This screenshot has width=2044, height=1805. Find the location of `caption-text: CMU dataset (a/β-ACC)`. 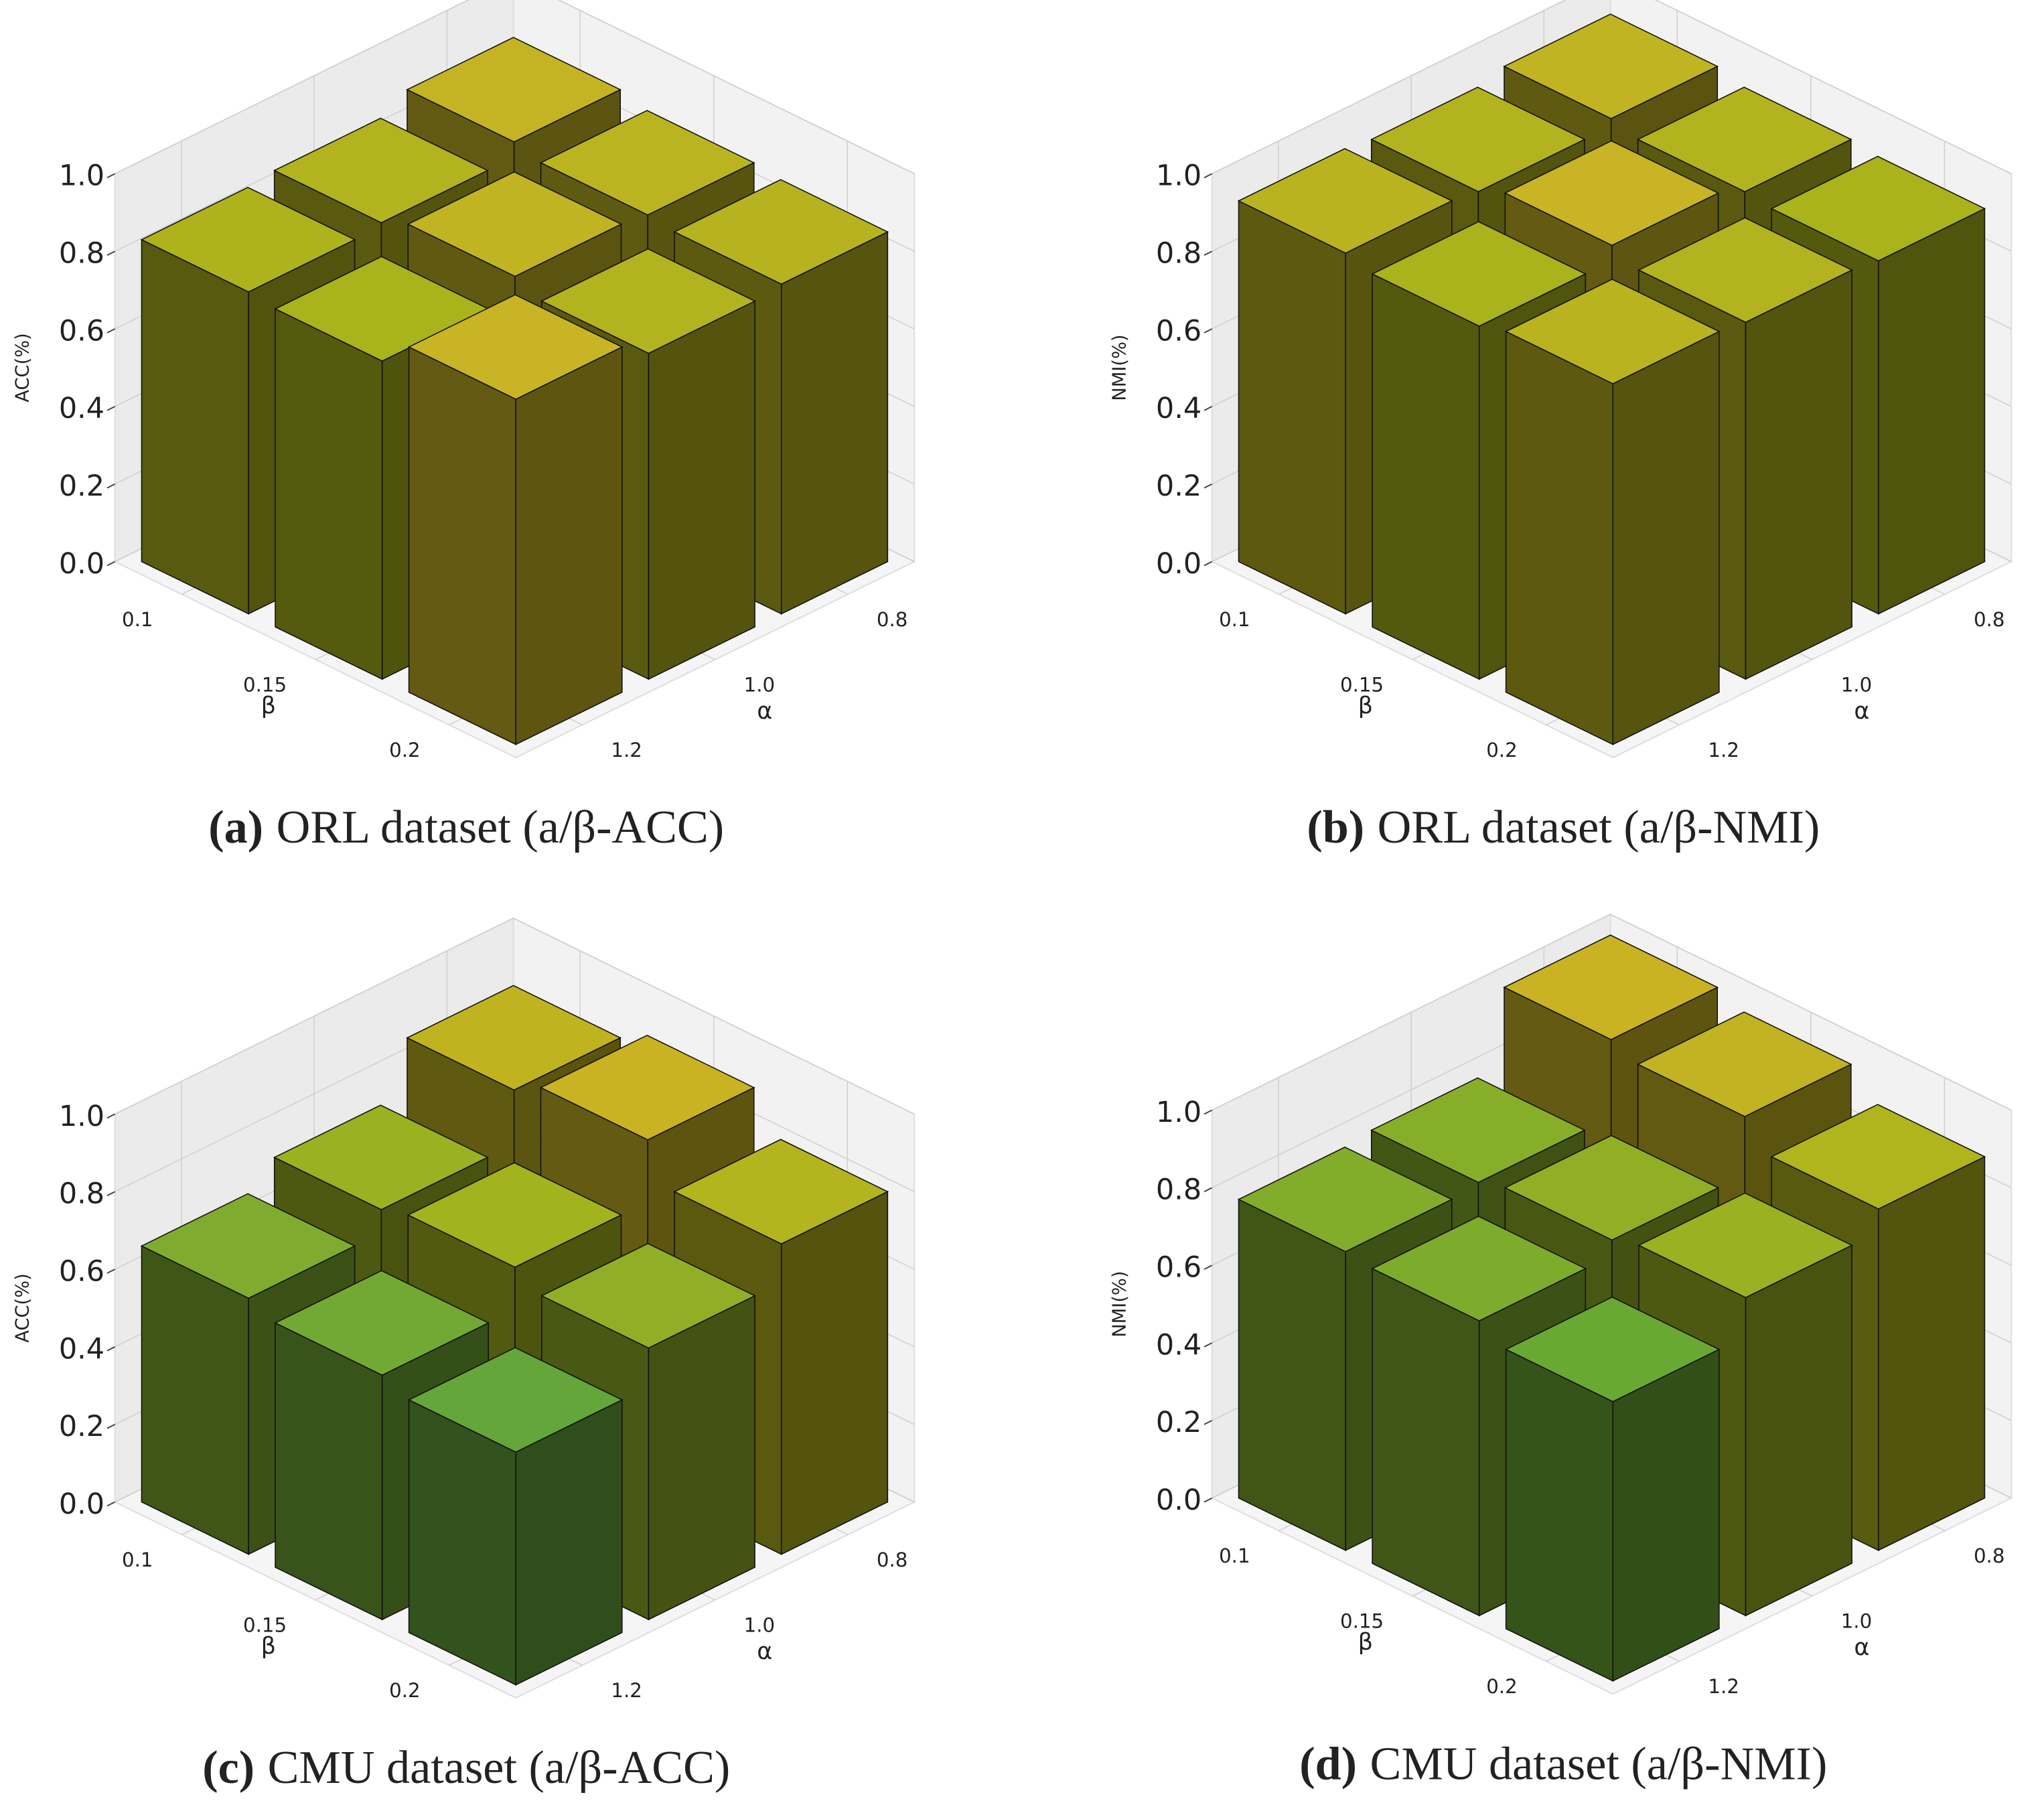

caption-text: CMU dataset (a/β-ACC) is located at coordinates (499, 1768).